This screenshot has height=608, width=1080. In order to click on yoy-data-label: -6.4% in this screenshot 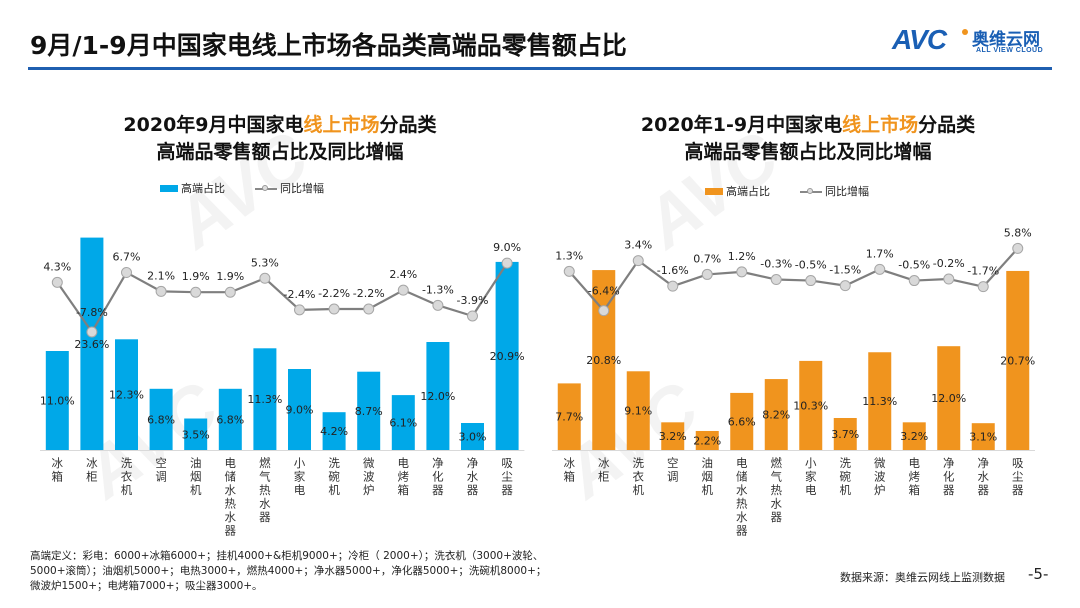, I will do `click(604, 291)`.